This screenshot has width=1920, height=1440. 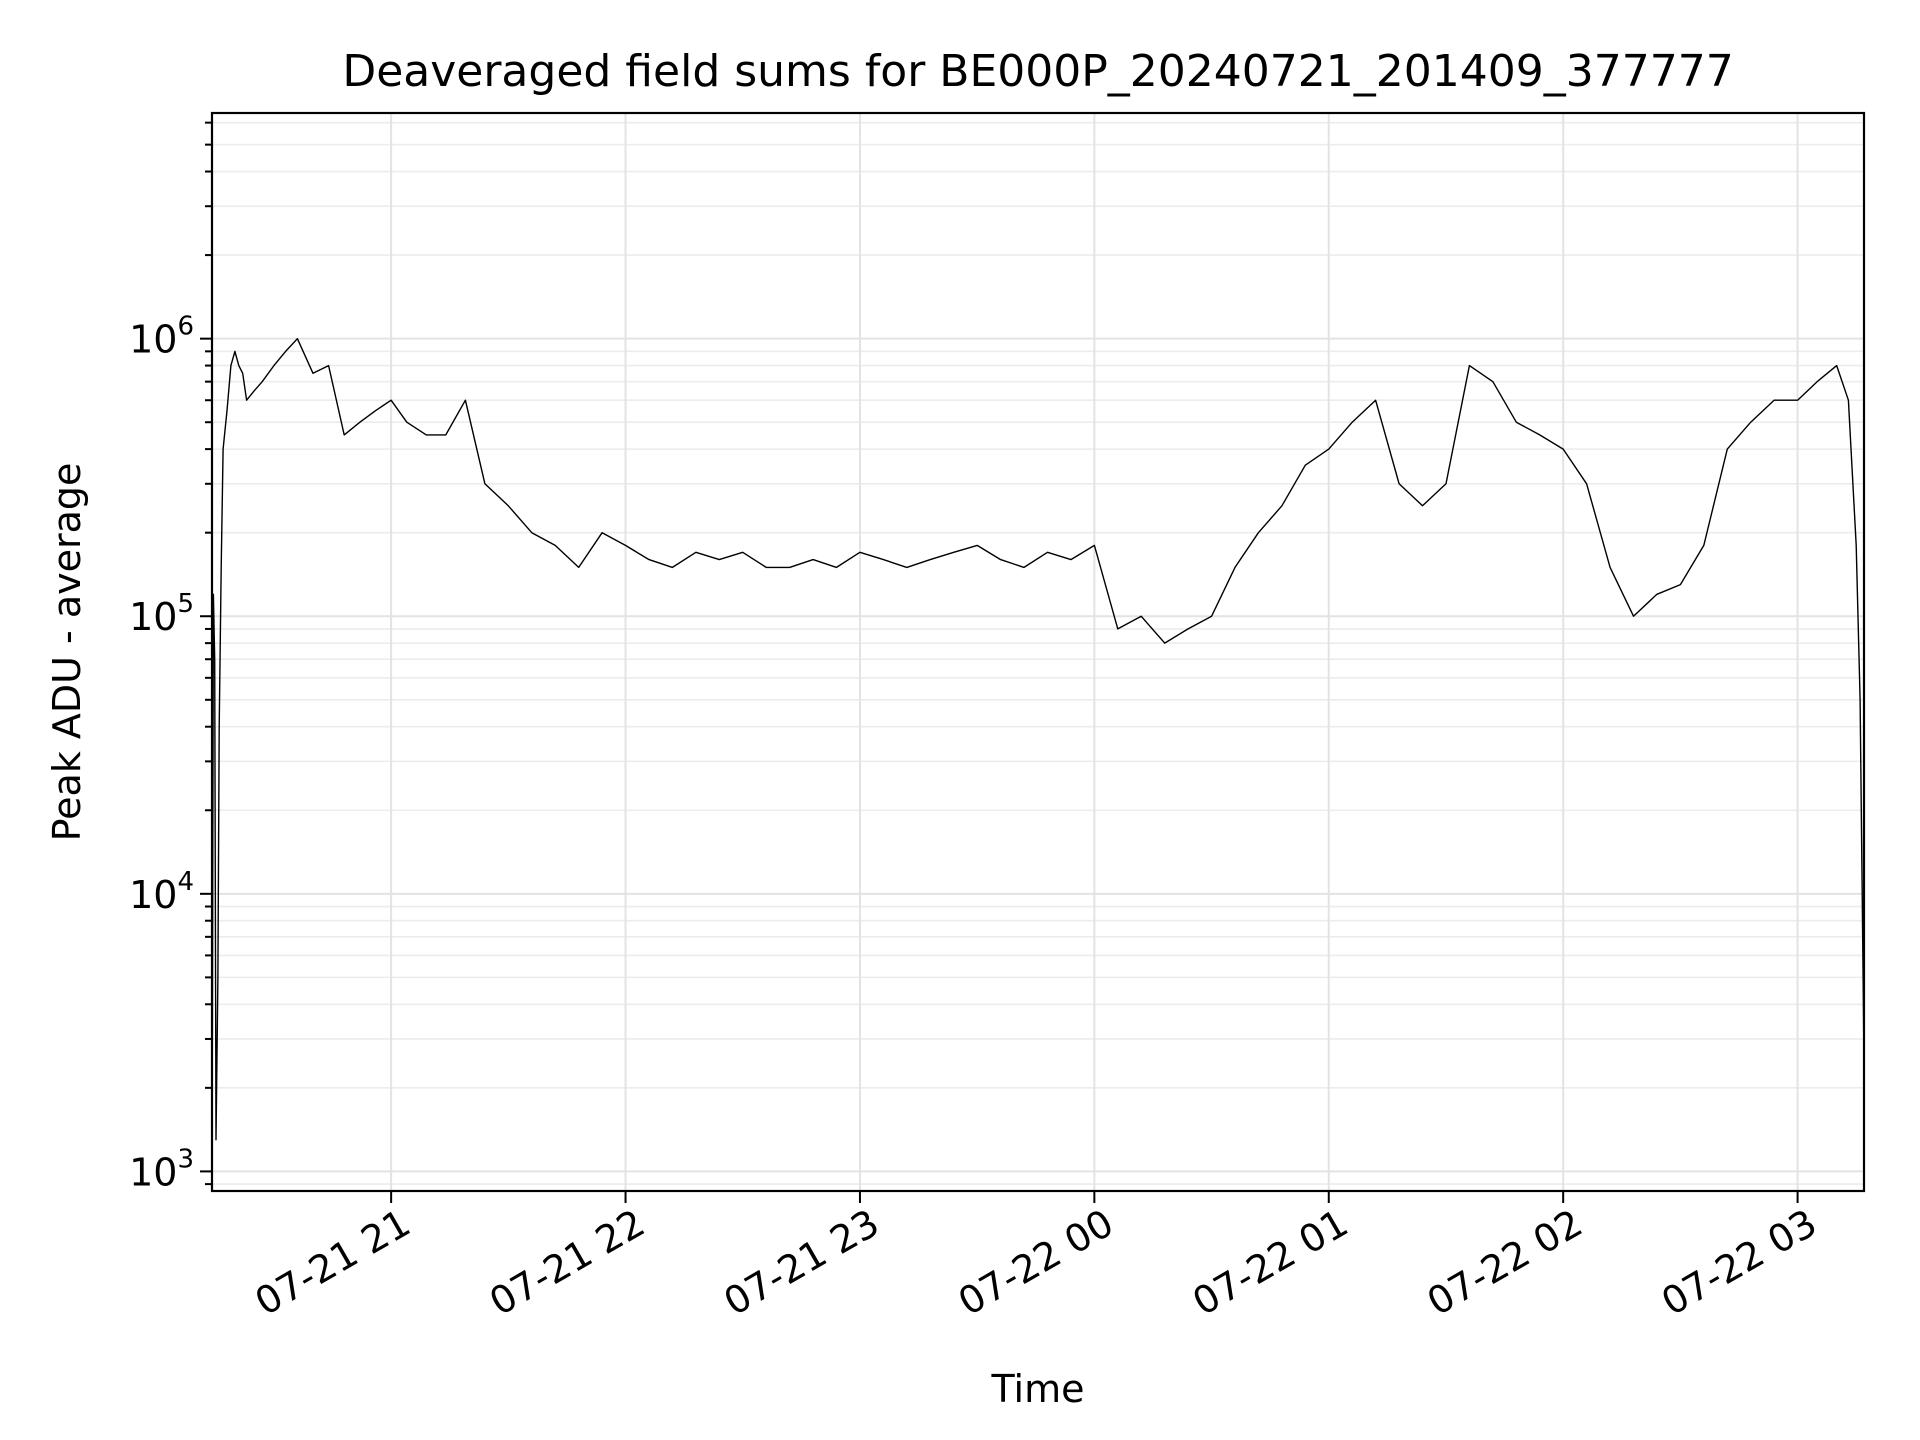 I want to click on y-tick-label: 10⁴, so click(x=161, y=892).